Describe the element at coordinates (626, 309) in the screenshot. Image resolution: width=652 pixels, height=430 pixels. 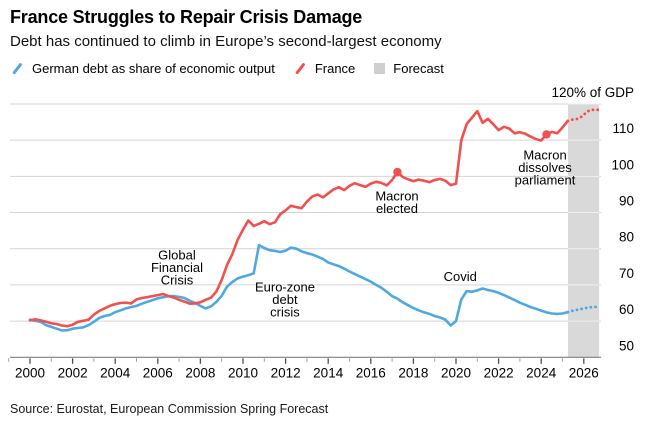
I see `y-tick-label: 60` at that location.